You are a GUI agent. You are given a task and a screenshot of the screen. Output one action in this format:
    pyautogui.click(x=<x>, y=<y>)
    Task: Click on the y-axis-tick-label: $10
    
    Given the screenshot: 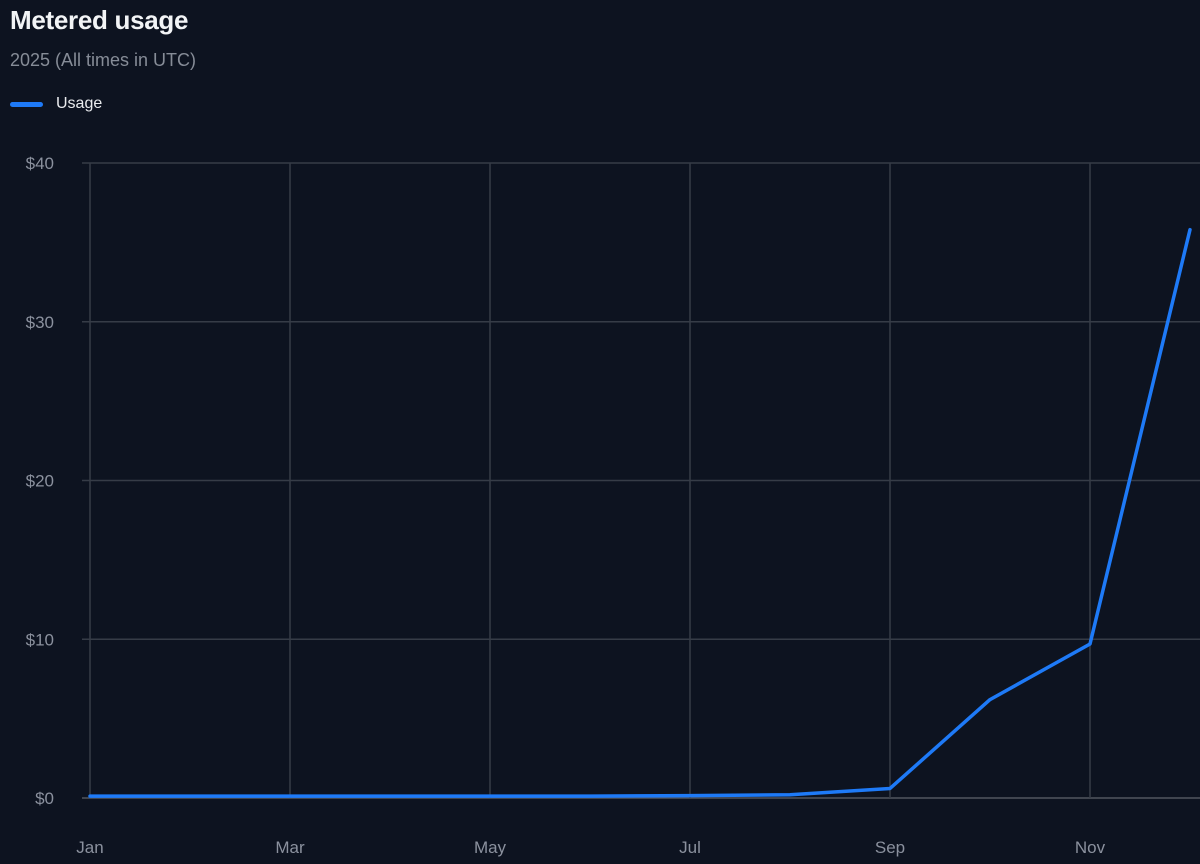 What is the action you would take?
    pyautogui.click(x=40, y=639)
    